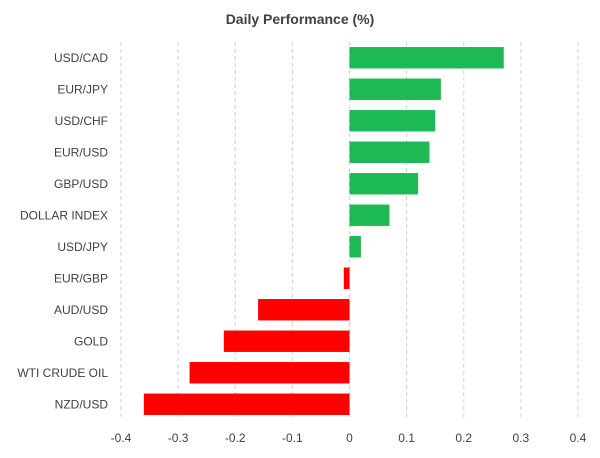 Image resolution: width=600 pixels, height=458 pixels. I want to click on category-label: DOLLAR INDEX, so click(64, 215).